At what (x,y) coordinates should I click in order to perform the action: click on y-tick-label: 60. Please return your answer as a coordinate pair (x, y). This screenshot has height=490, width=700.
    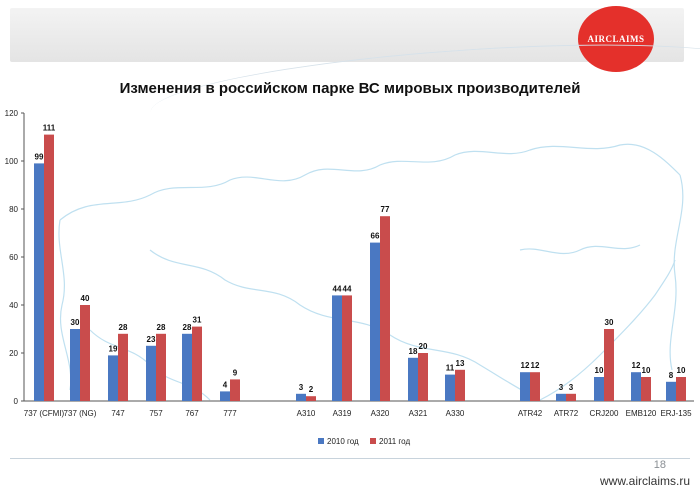
    Looking at the image, I should click on (13, 257).